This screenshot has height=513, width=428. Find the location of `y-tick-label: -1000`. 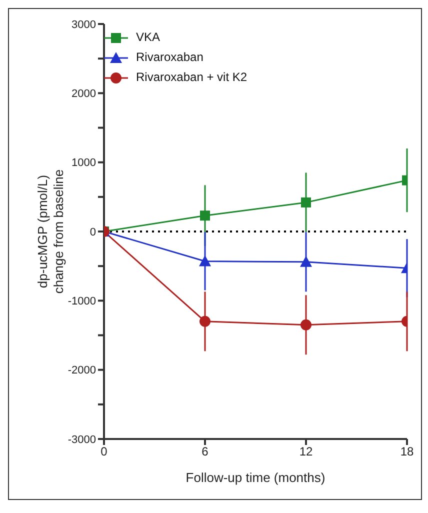

y-tick-label: -1000 is located at coordinates (82, 302).